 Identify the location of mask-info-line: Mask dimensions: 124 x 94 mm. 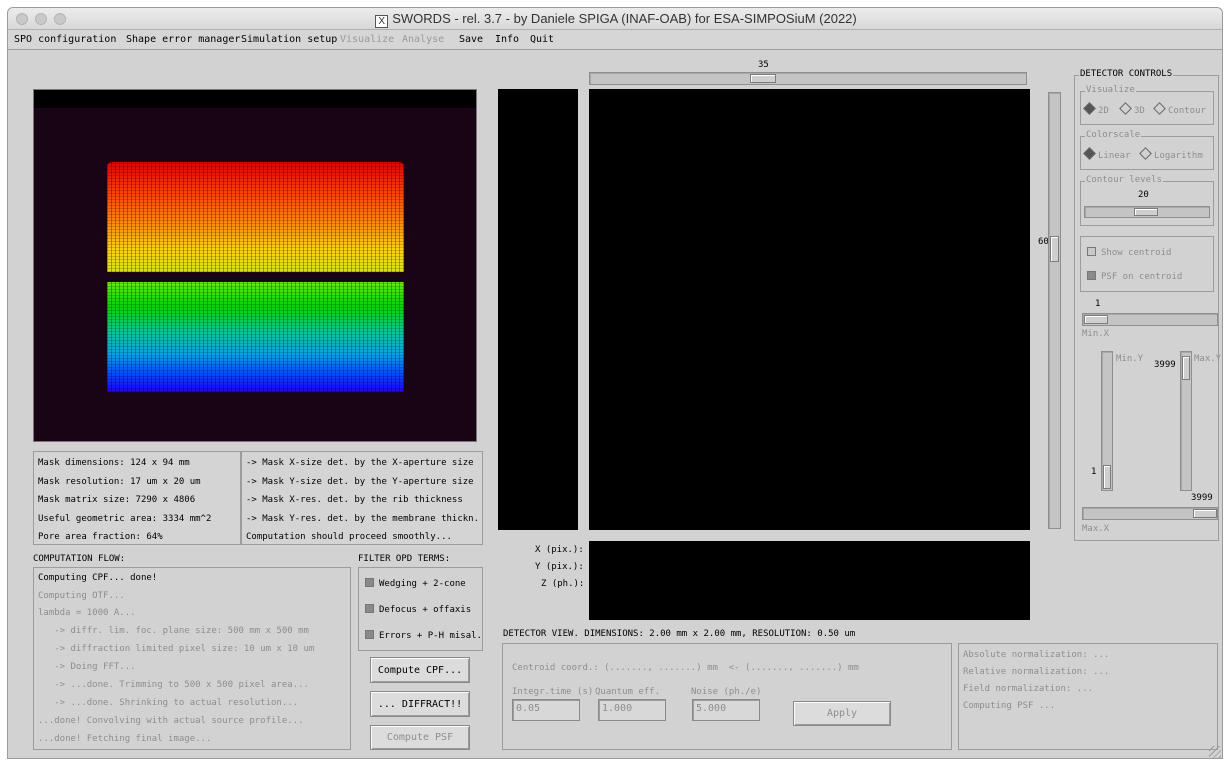
(114, 463).